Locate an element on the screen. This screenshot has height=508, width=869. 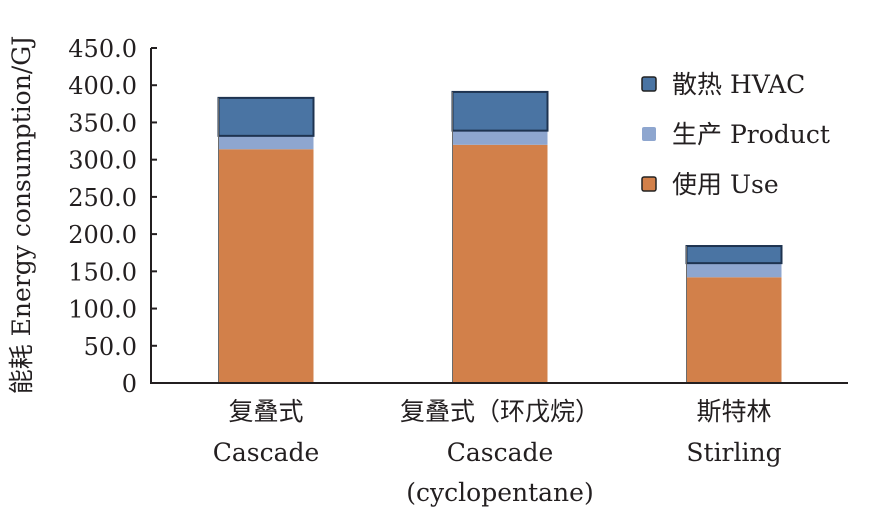
x-category-label-en: (cyclopentane) is located at coordinates (499, 492).